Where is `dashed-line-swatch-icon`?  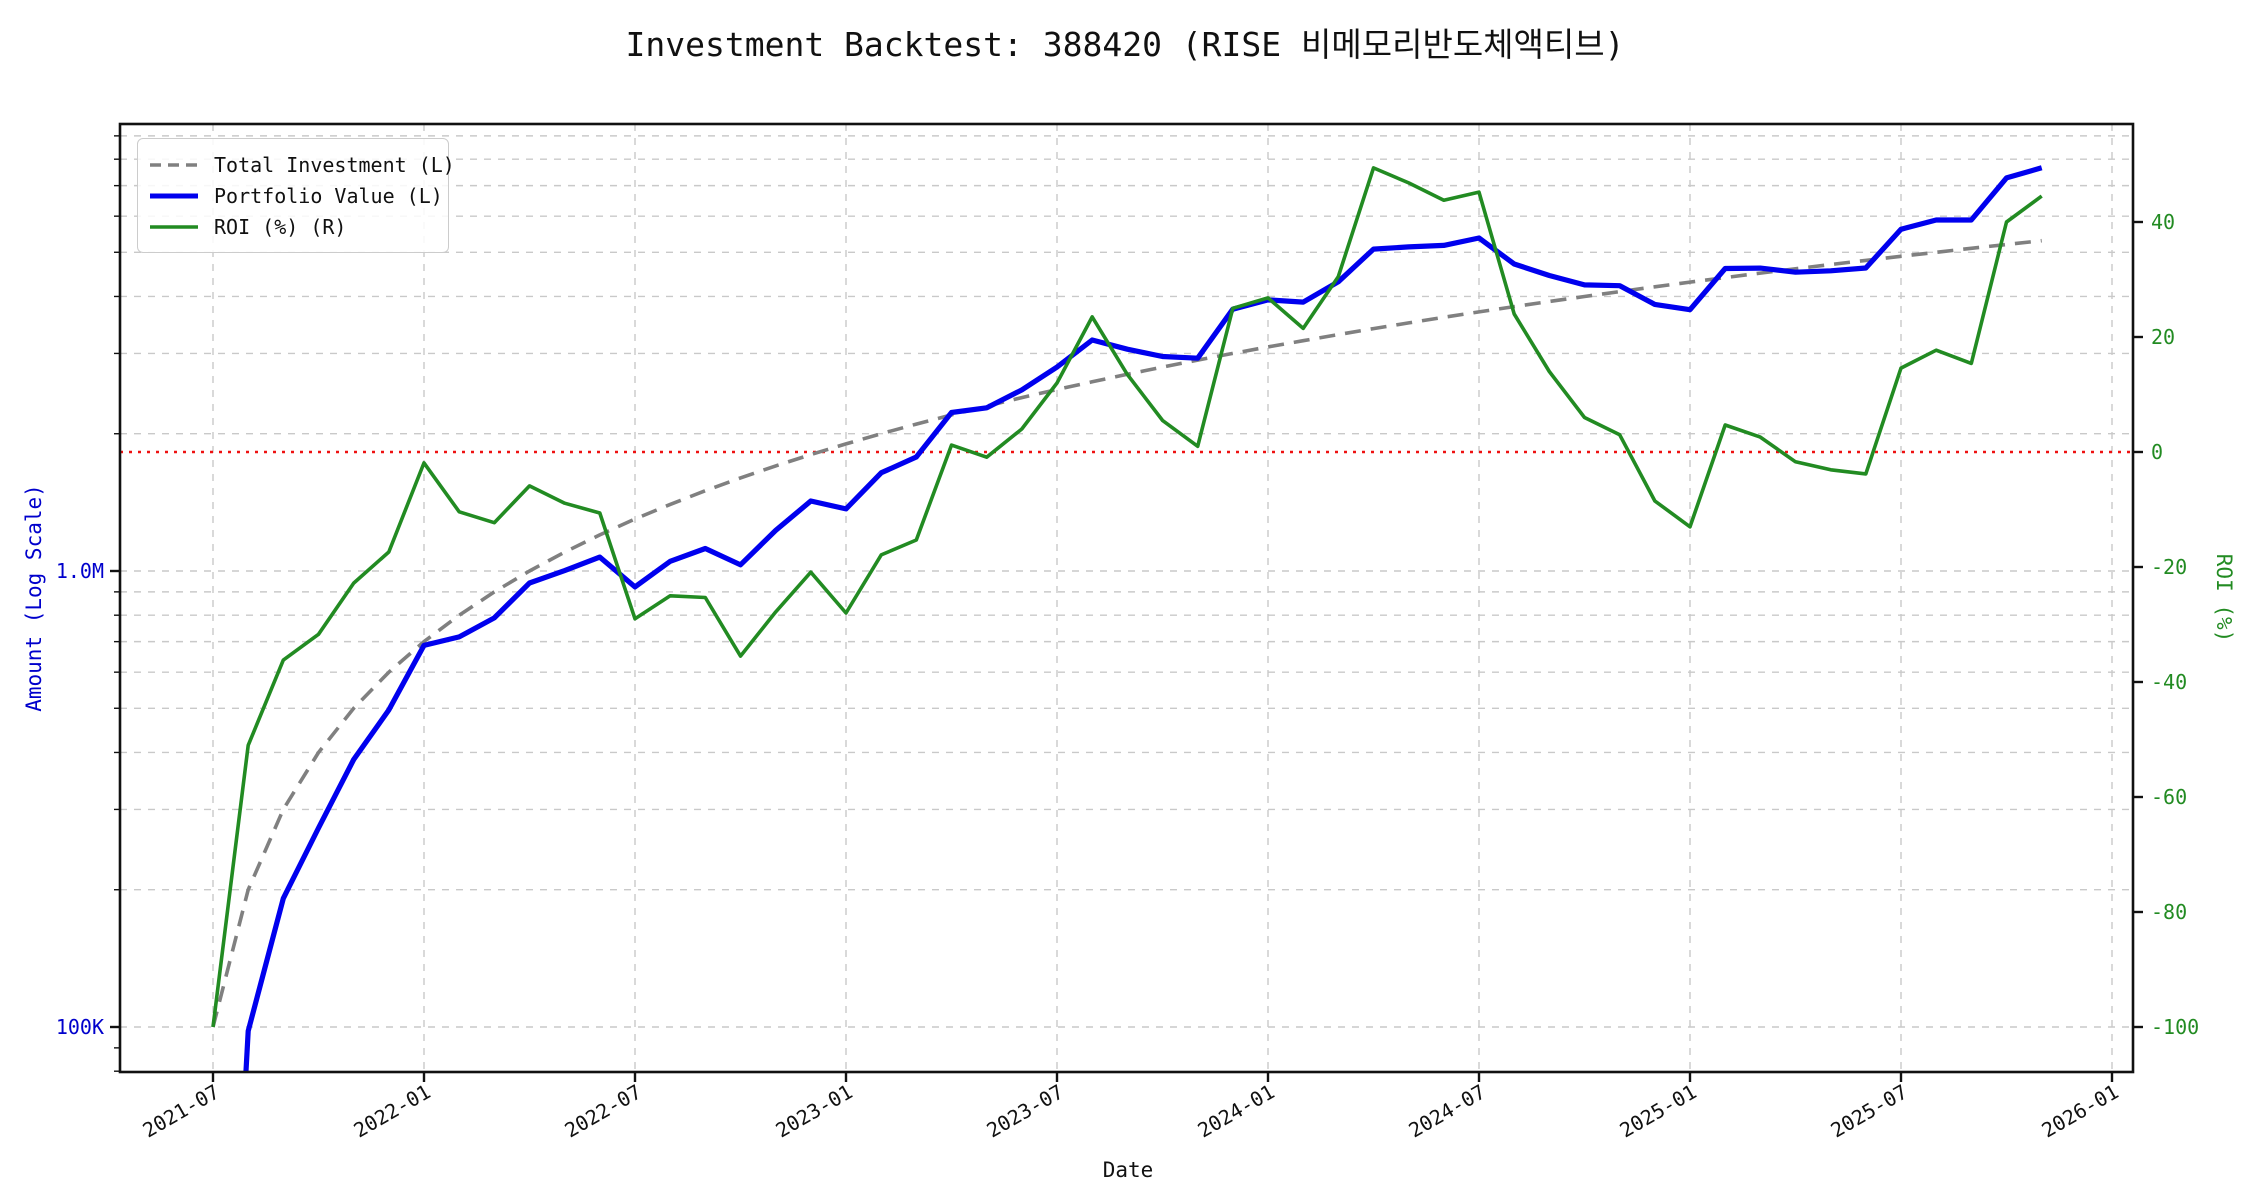 dashed-line-swatch-icon is located at coordinates (174, 164).